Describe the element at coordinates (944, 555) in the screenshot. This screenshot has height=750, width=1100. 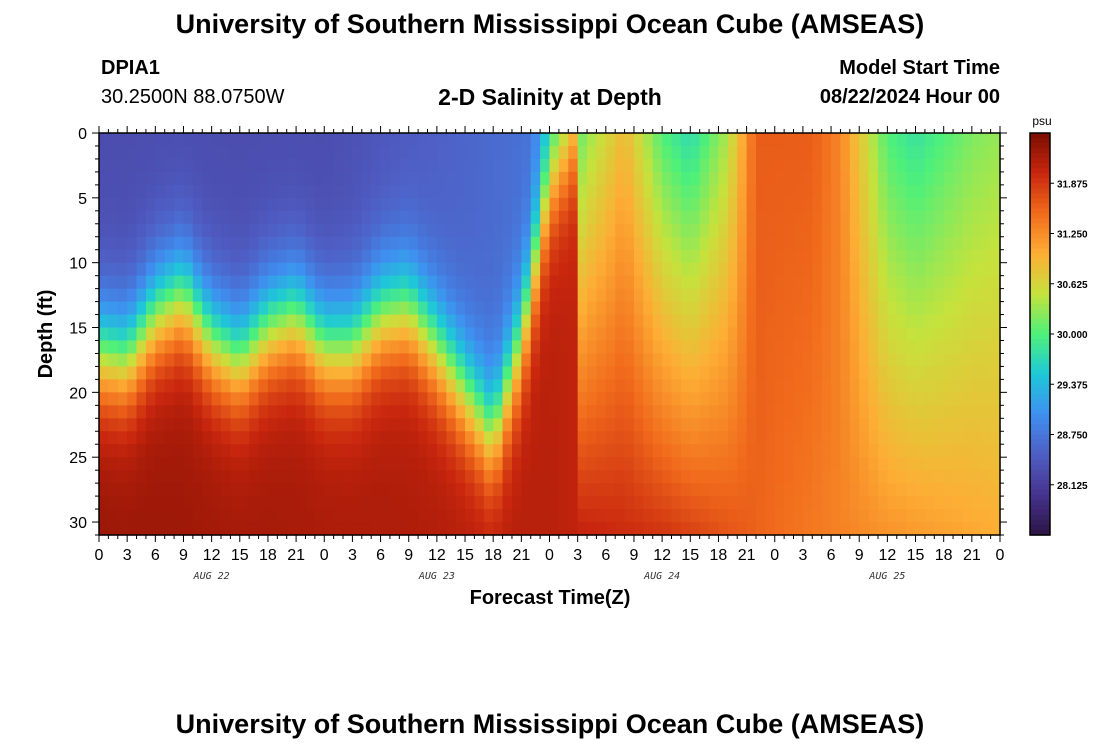
I see `x-tick-label: 18` at that location.